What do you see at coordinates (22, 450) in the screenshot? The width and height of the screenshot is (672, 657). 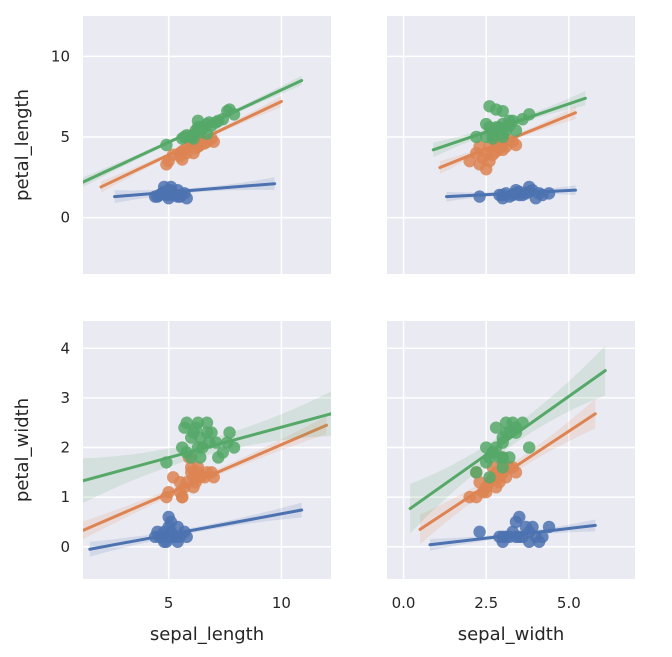 I see `y-axis-label-petal-width: petal_width` at bounding box center [22, 450].